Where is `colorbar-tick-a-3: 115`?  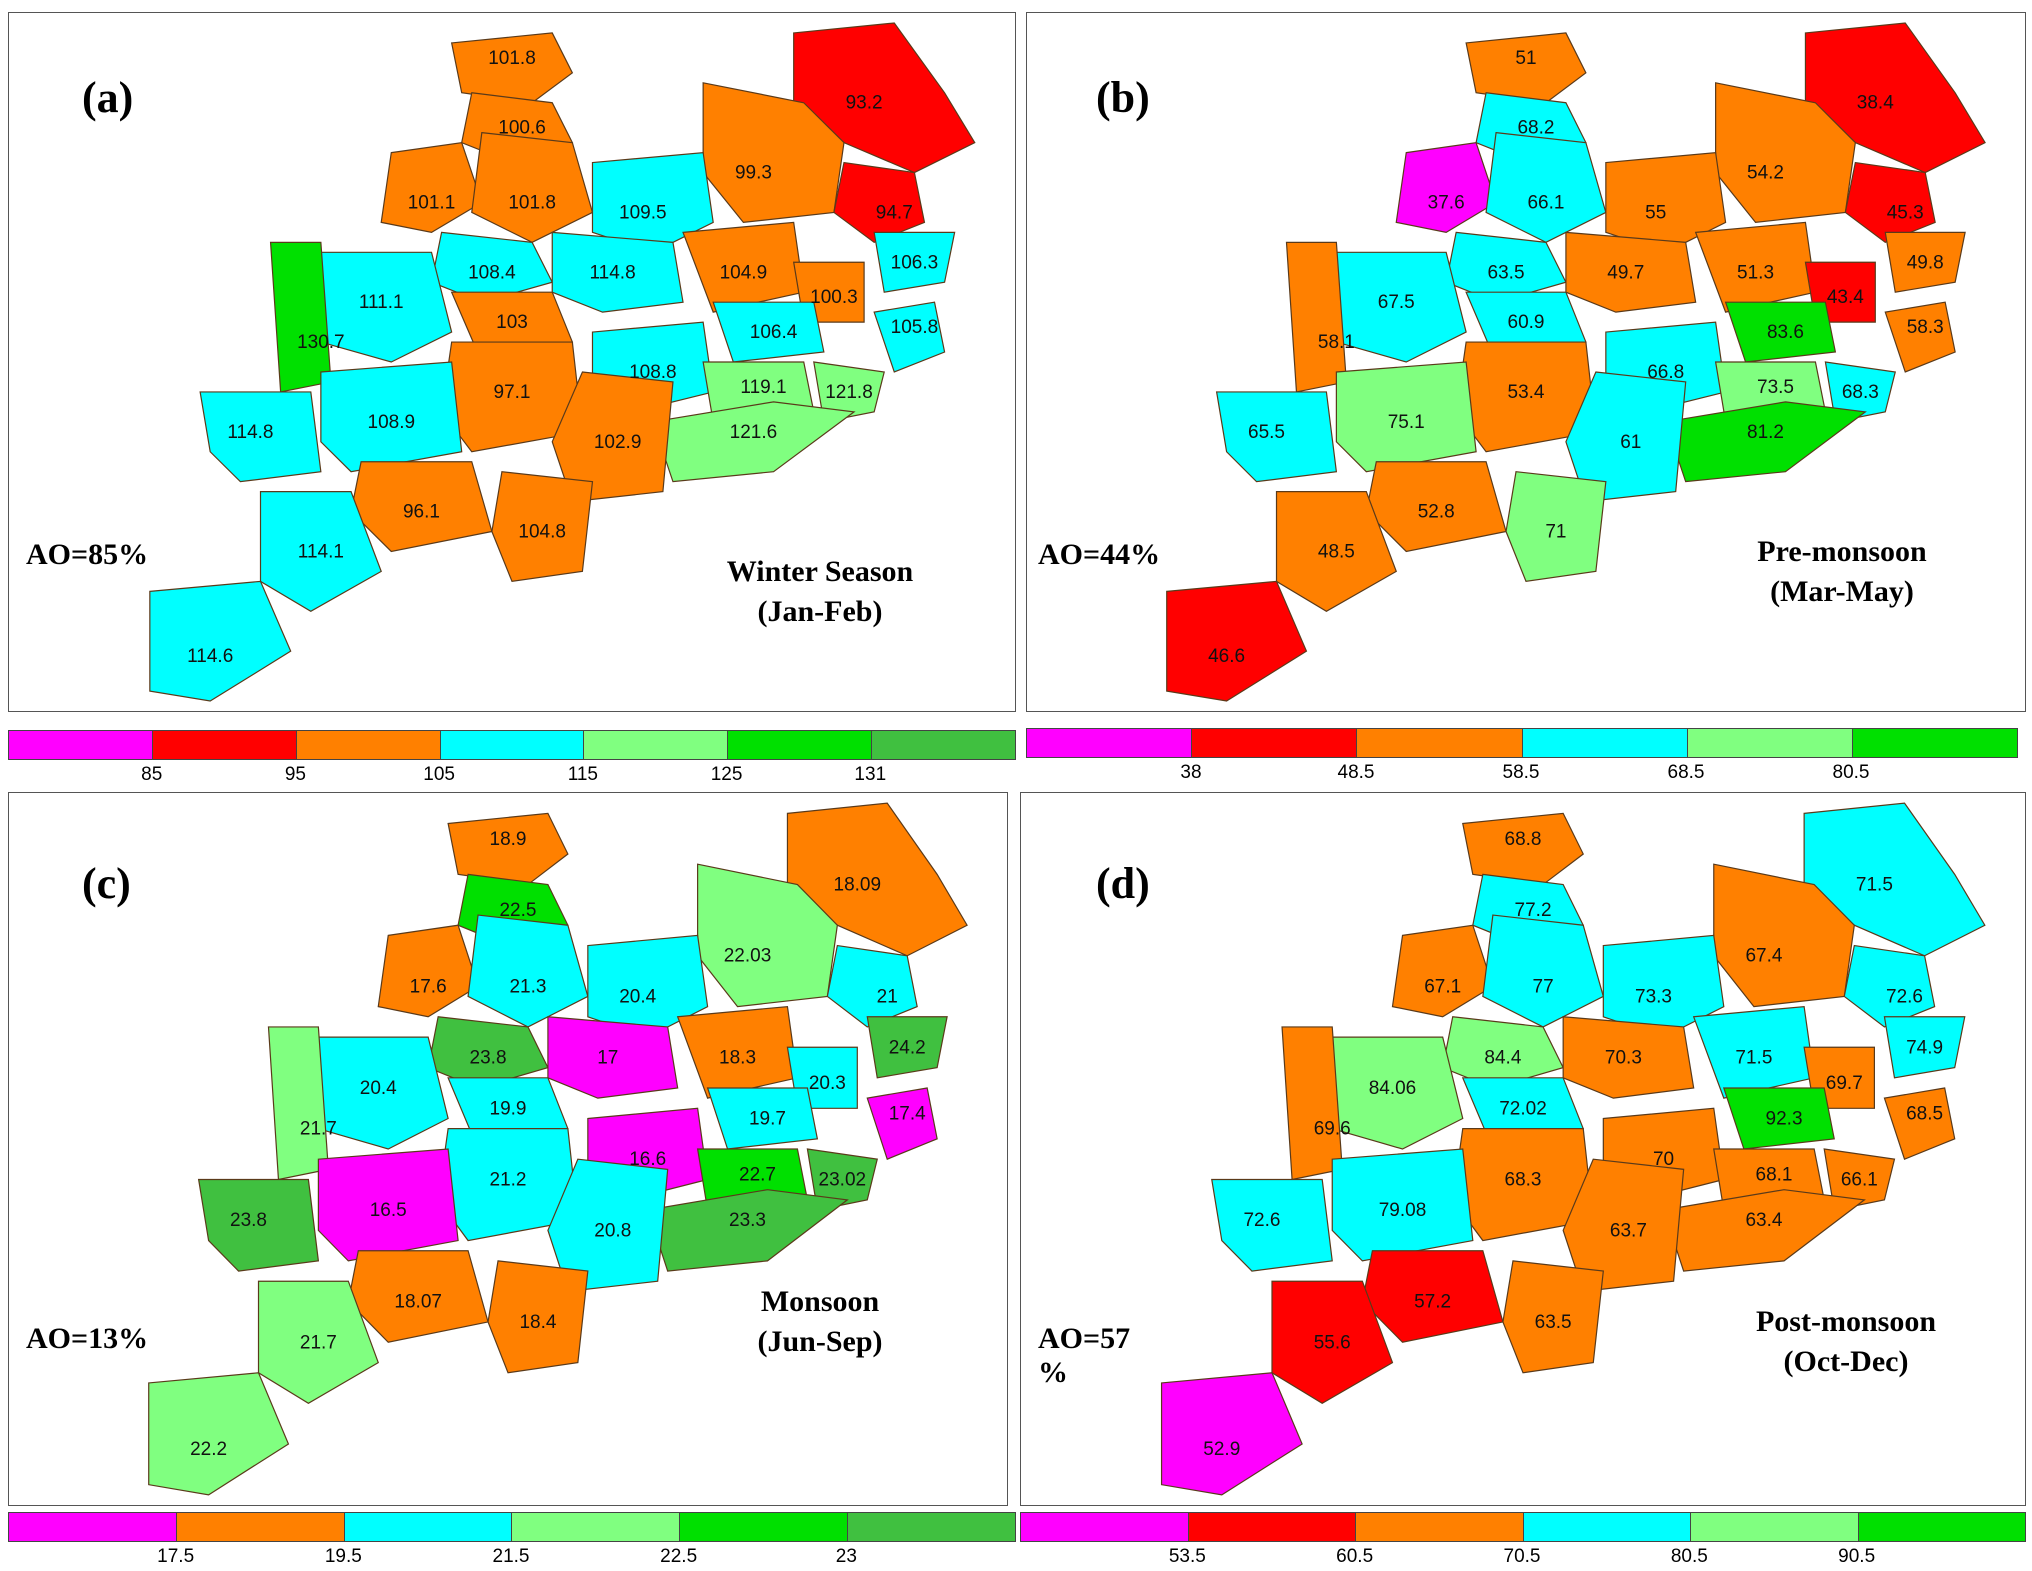
colorbar-tick-a-3: 115 is located at coordinates (582, 774).